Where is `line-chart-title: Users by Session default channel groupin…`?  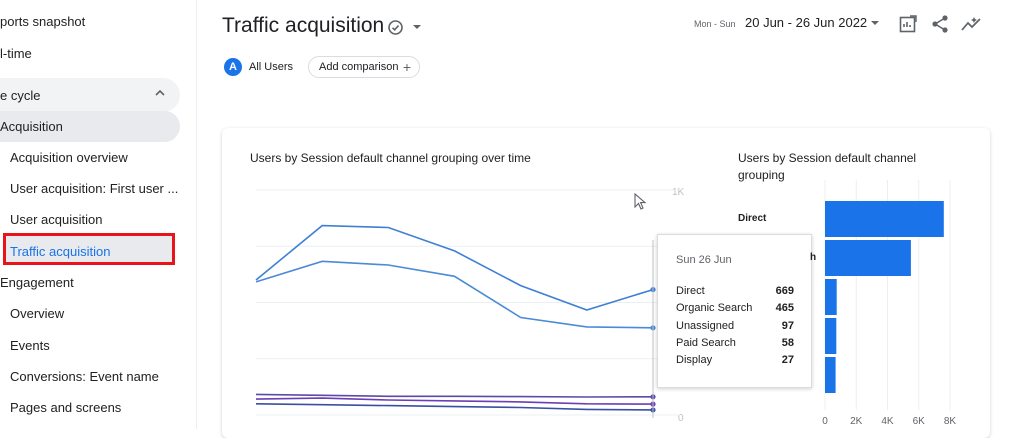 line-chart-title: Users by Session default channel groupin… is located at coordinates (390, 158).